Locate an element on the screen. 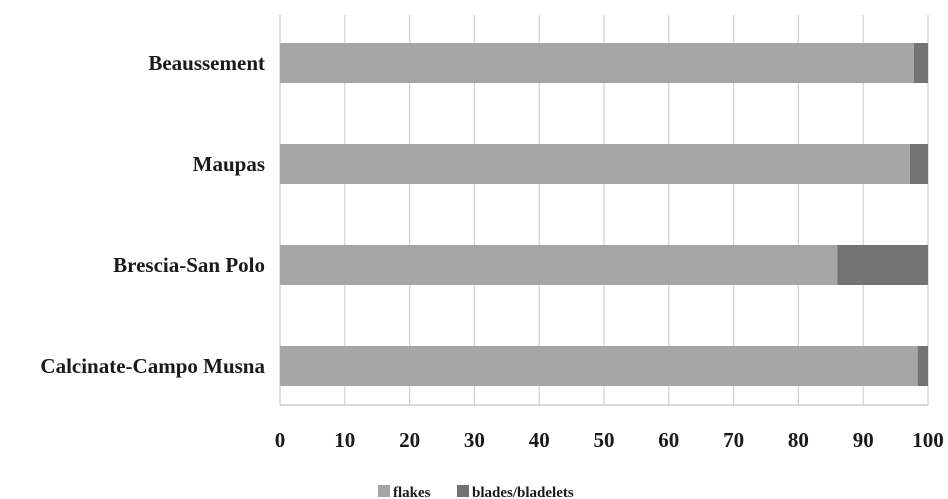  legend: flakes blades/bladelets is located at coordinates (476, 492).